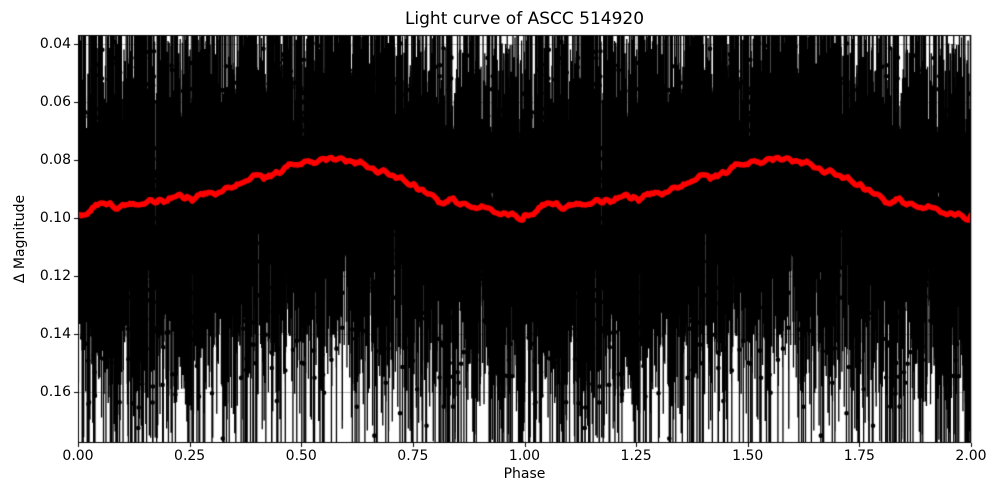 The width and height of the screenshot is (1000, 500). I want to click on x-tick-label: 2.00, so click(971, 456).